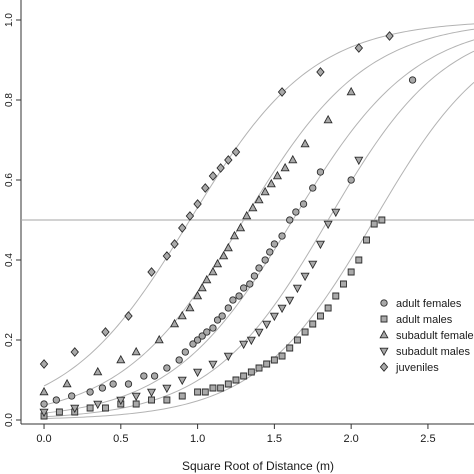 The width and height of the screenshot is (474, 474). What do you see at coordinates (417, 368) in the screenshot?
I see `legend-label: juveniles` at bounding box center [417, 368].